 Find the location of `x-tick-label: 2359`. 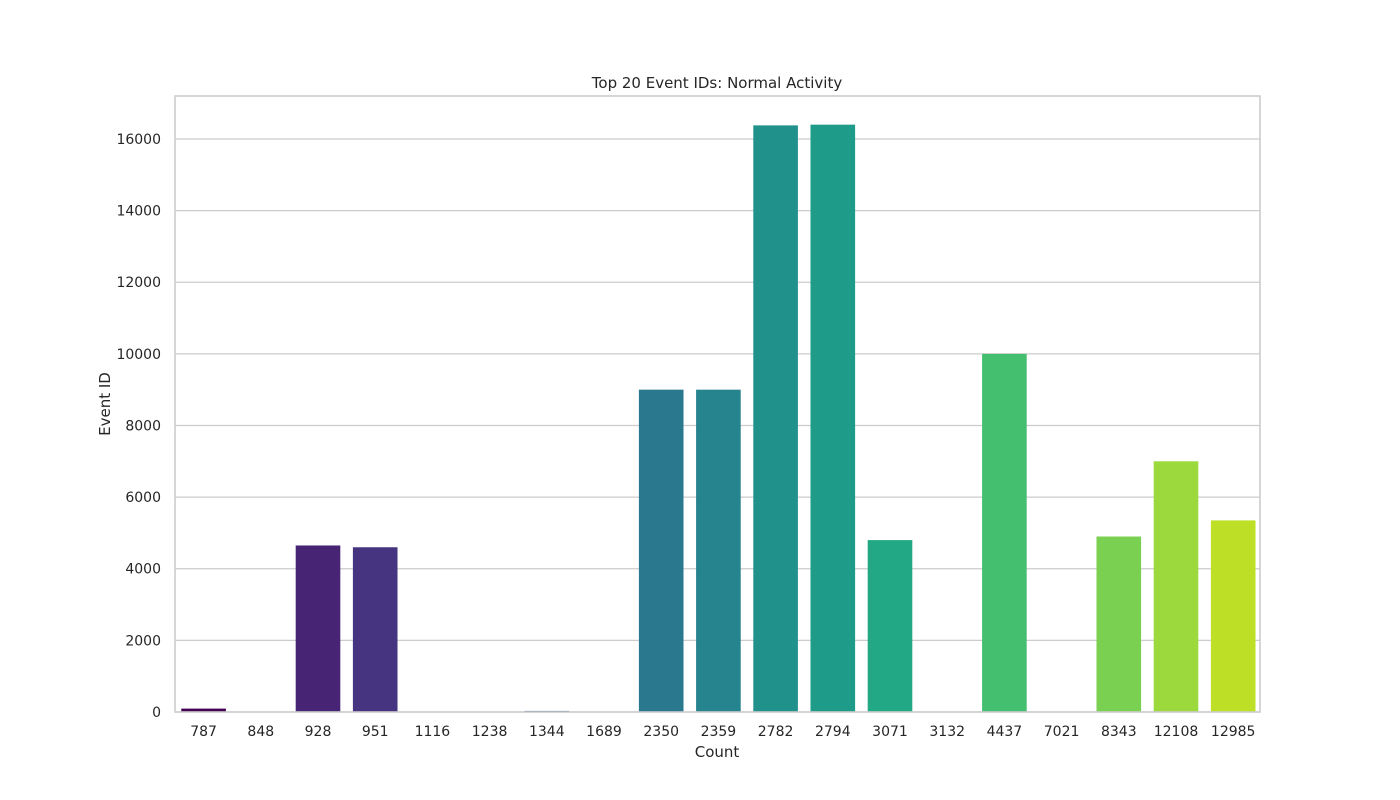

x-tick-label: 2359 is located at coordinates (719, 732).